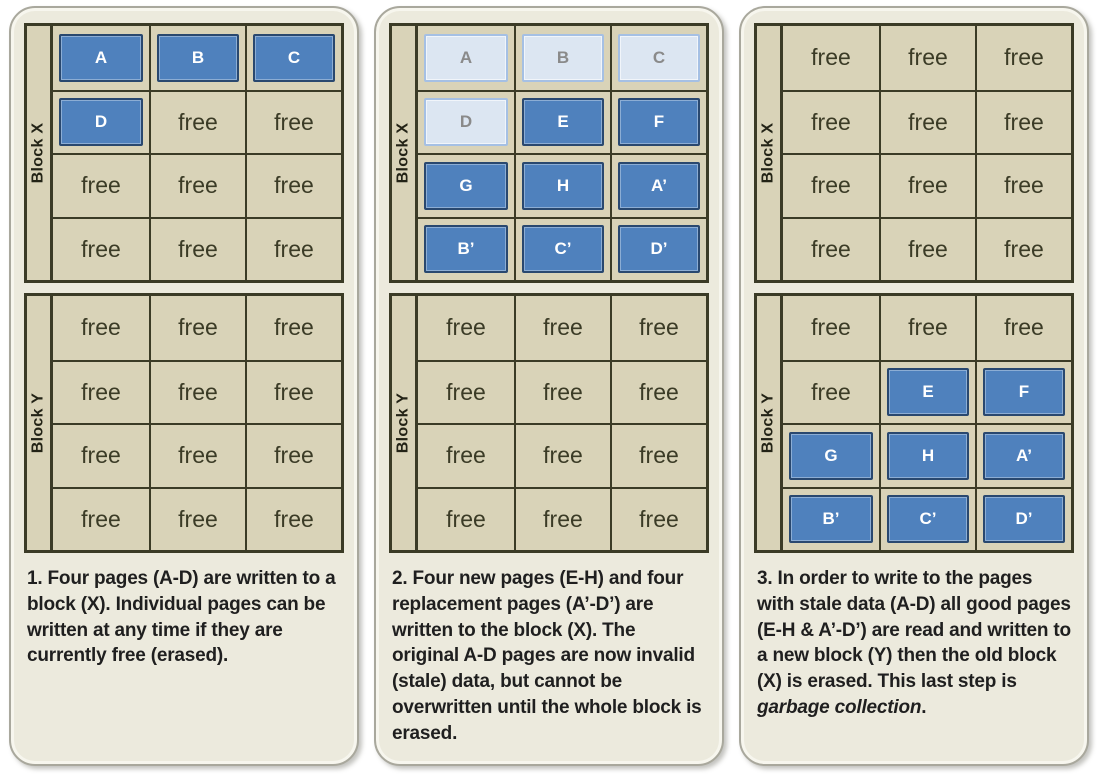 Image resolution: width=1100 pixels, height=775 pixels. I want to click on page-label: H, so click(563, 185).